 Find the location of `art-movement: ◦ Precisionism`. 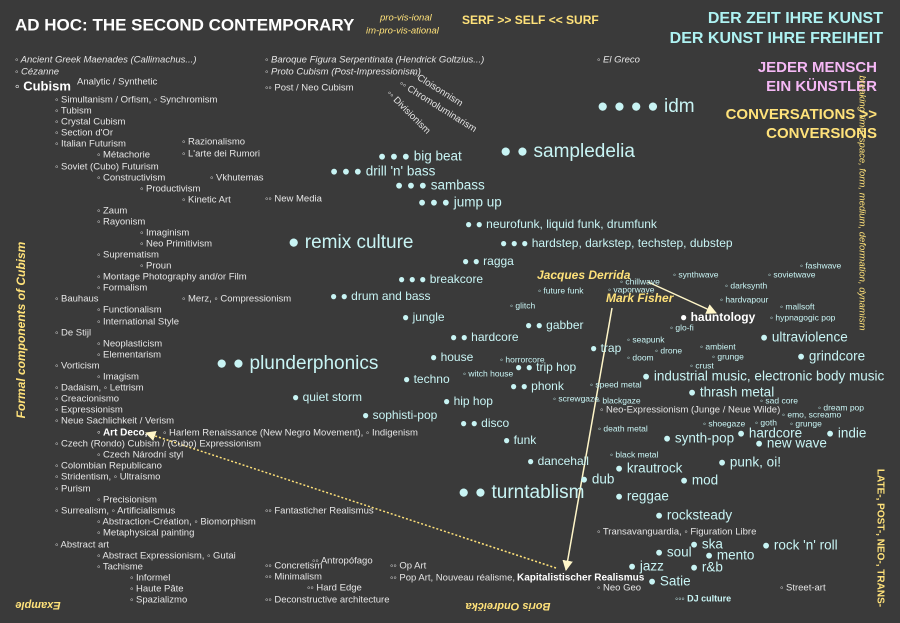

art-movement: ◦ Precisionism is located at coordinates (127, 500).